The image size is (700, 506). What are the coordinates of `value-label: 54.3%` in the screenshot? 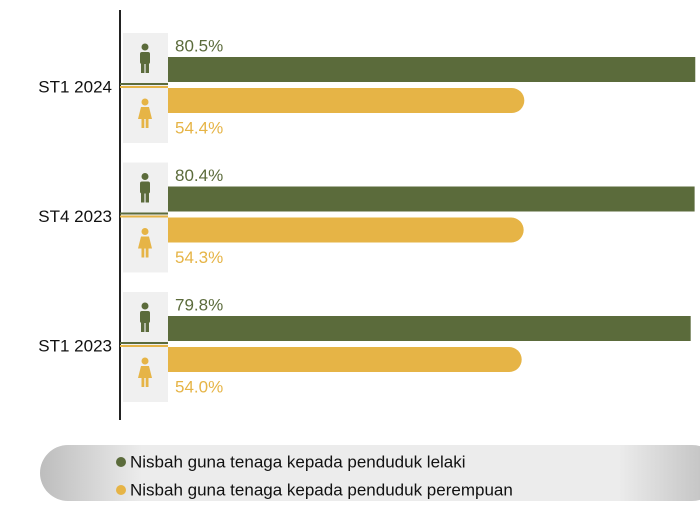 It's located at (199, 257).